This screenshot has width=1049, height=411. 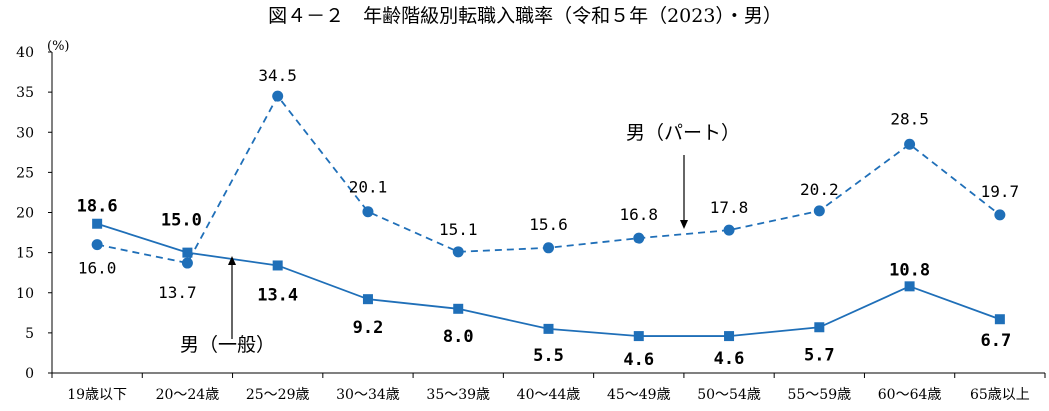 I want to click on x-tick-label: 50～54歳, so click(x=729, y=395).